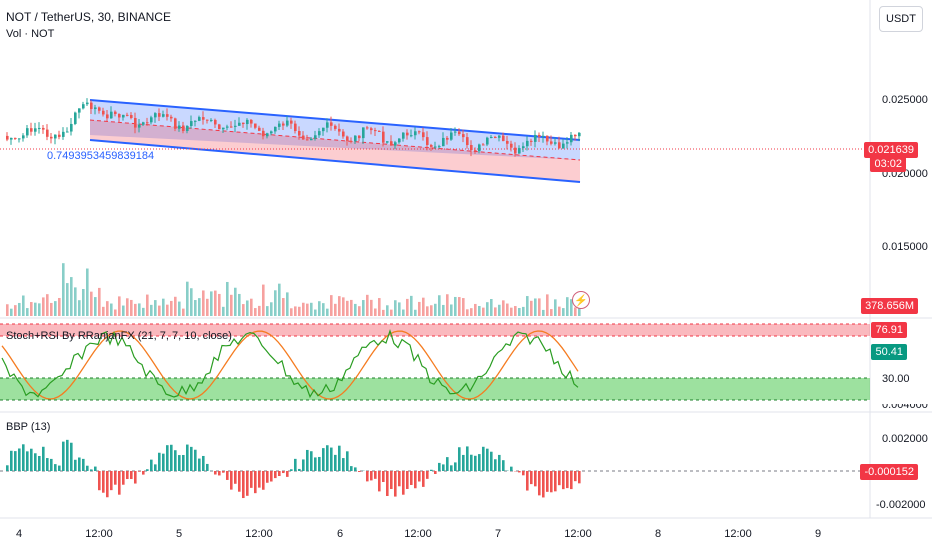 The image size is (932, 550). Describe the element at coordinates (889, 306) in the screenshot. I see `volume-badge: 378.656M` at that location.